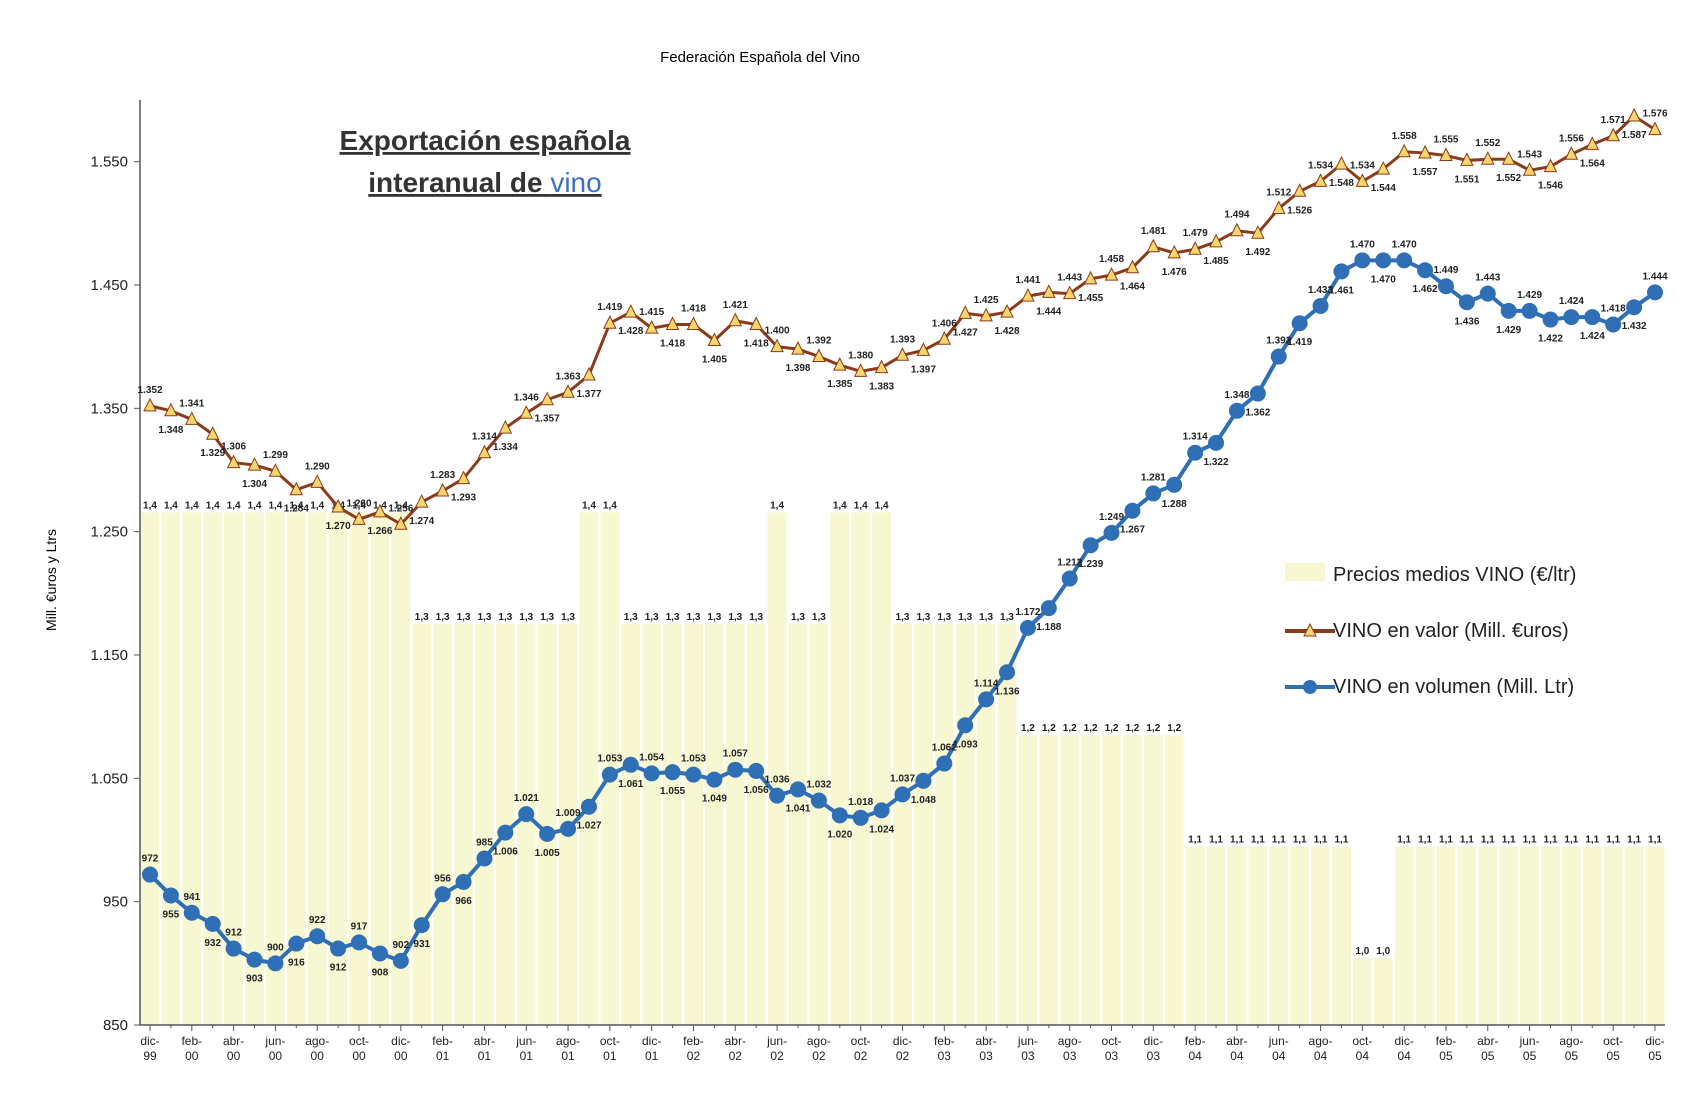 The image size is (1686, 1117). Describe the element at coordinates (1654, 1048) in the screenshot. I see `x-tick-label: dic-05` at that location.